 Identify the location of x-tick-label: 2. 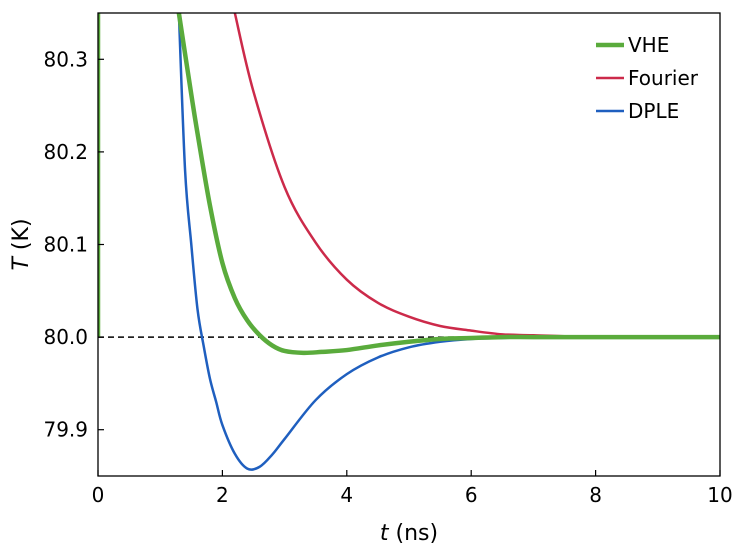
(222, 495).